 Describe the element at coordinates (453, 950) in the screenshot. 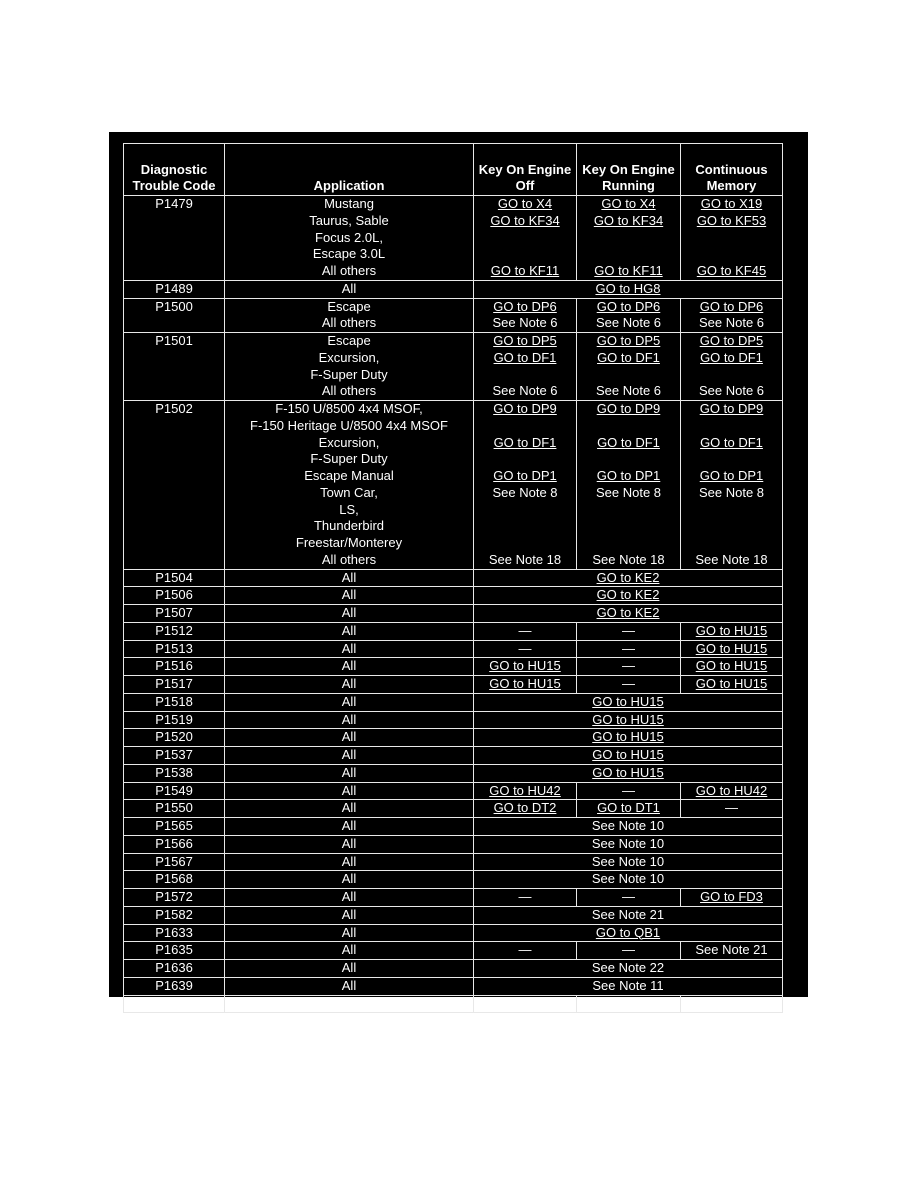

I see `table-row: P1635 All — — See Note 21` at that location.